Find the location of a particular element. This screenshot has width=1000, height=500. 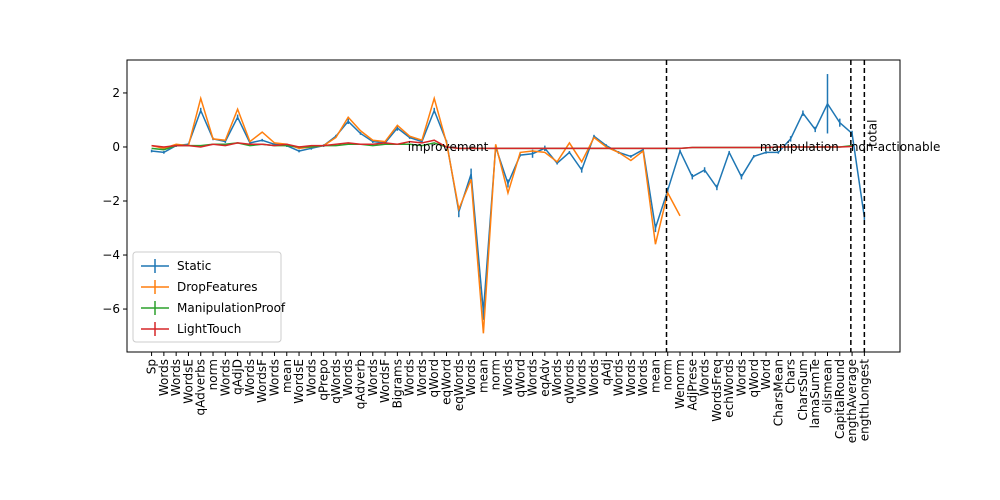

x-tick-label: qAdverb is located at coordinates (360, 384).